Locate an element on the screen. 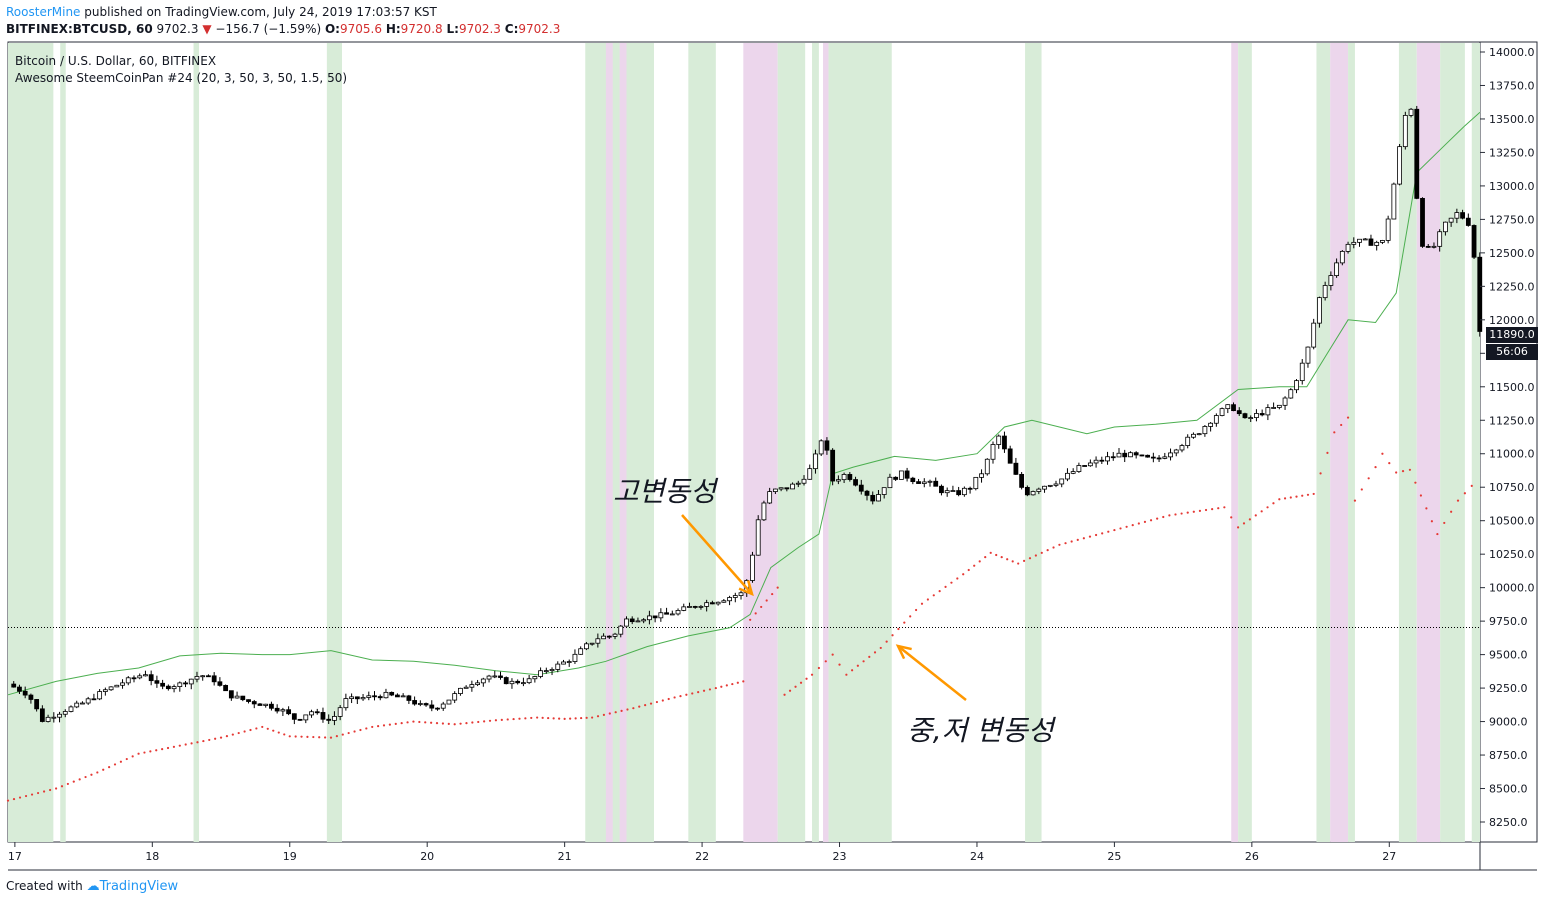 The width and height of the screenshot is (1545, 905). tradingview-brand: TradingView is located at coordinates (139, 886).